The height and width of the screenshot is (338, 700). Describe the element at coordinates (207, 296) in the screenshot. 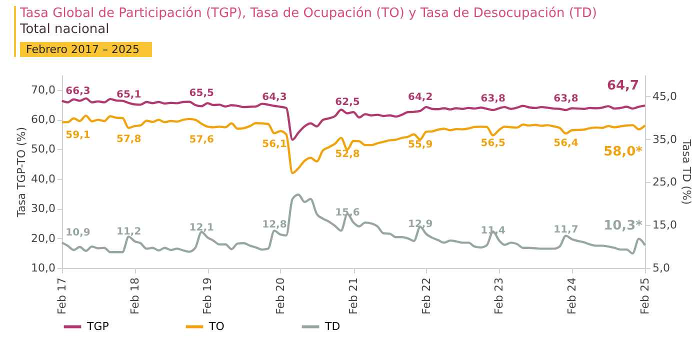

I see `x-tick-label: Feb 19` at that location.